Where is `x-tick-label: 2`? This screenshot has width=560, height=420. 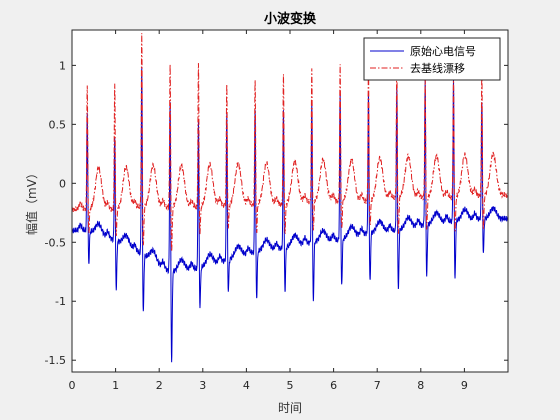
x-tick-label: 2 is located at coordinates (159, 385).